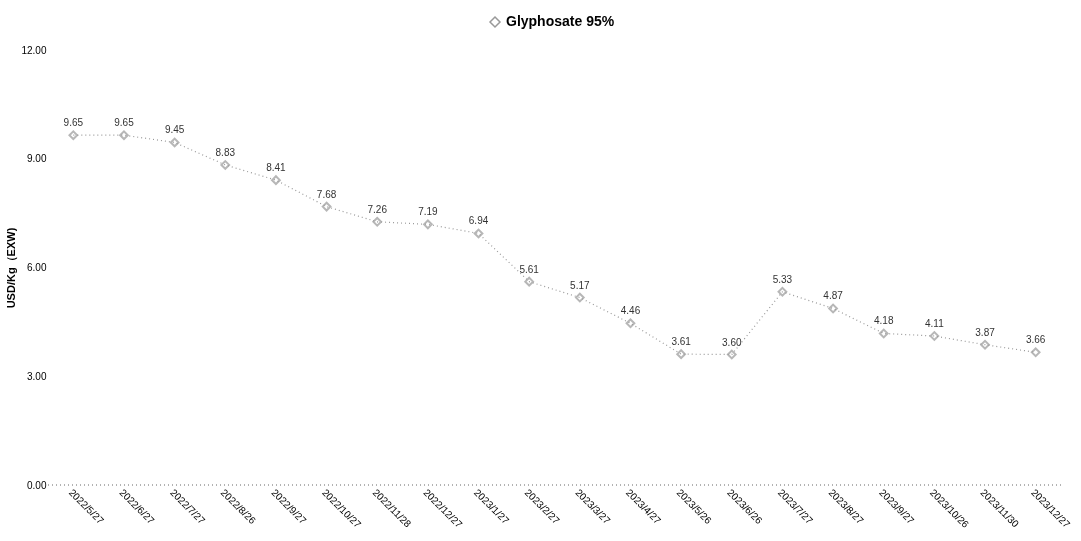 The image size is (1081, 541). I want to click on data-label: 3.87, so click(985, 332).